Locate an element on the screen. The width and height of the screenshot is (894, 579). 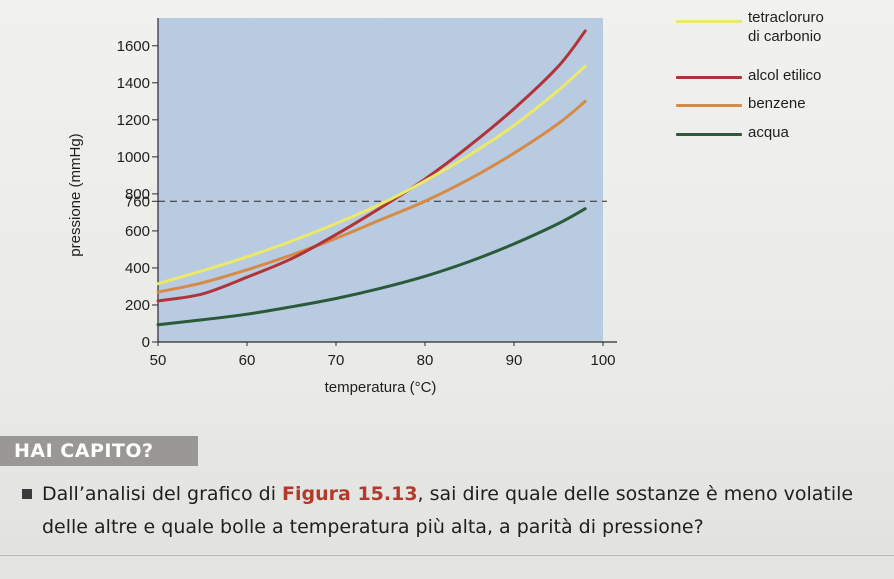
legend-swatch-ccl4 is located at coordinates (709, 21).